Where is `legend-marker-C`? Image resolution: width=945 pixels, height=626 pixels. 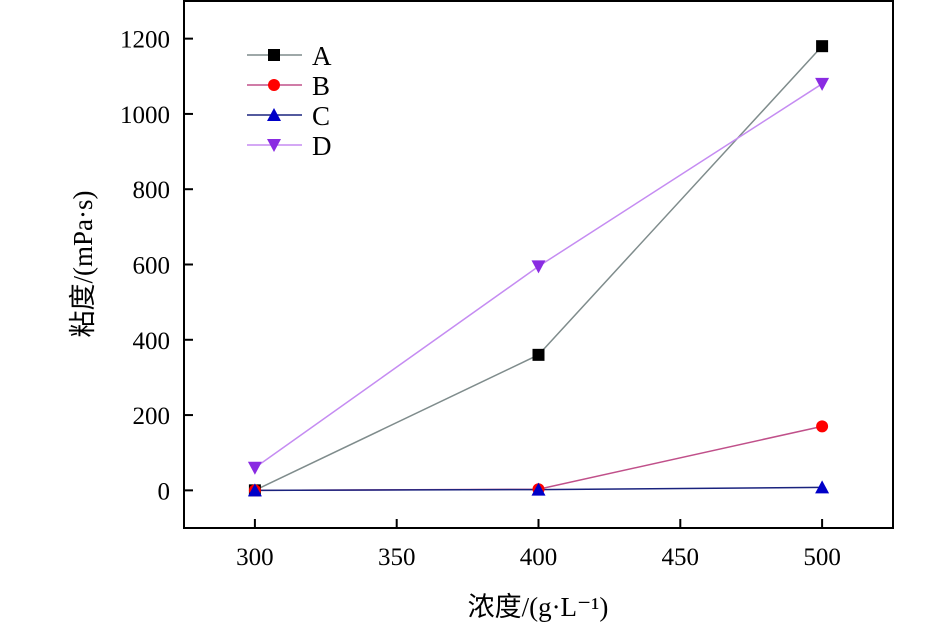 legend-marker-C is located at coordinates (274, 114).